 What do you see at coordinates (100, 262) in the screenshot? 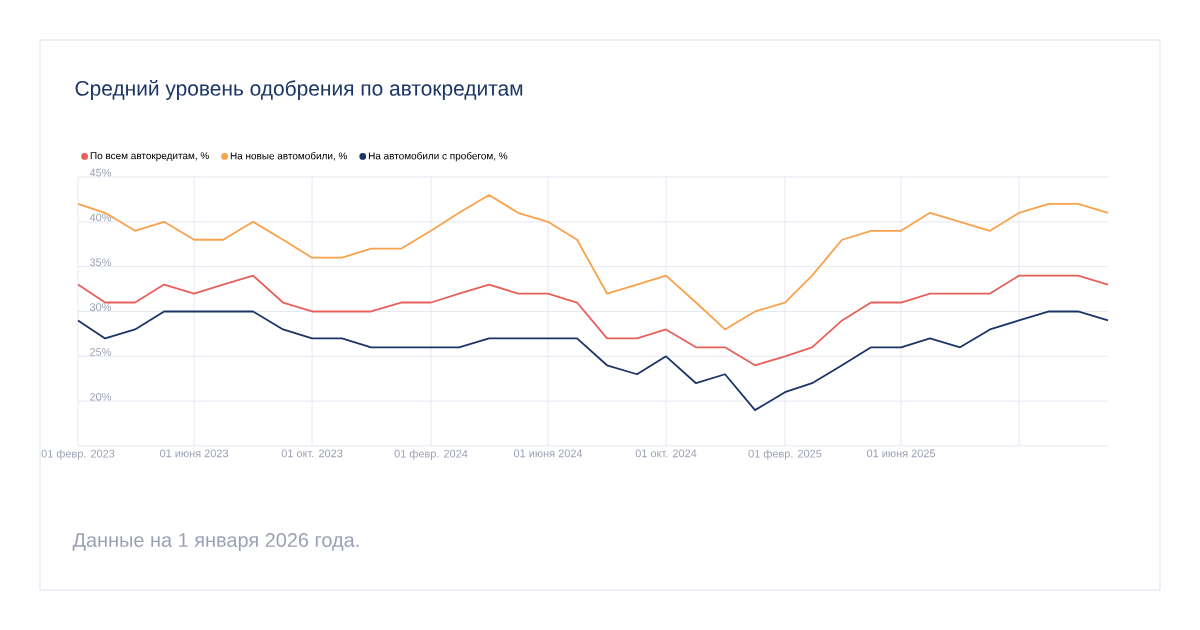
I see `y-tick-label: 35%` at bounding box center [100, 262].